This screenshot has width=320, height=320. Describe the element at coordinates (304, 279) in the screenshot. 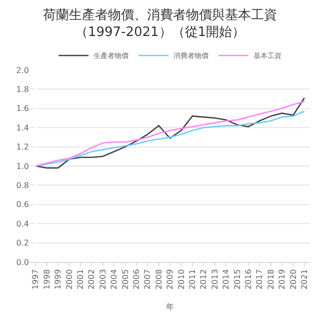

I see `x-tick-label: 2021` at that location.